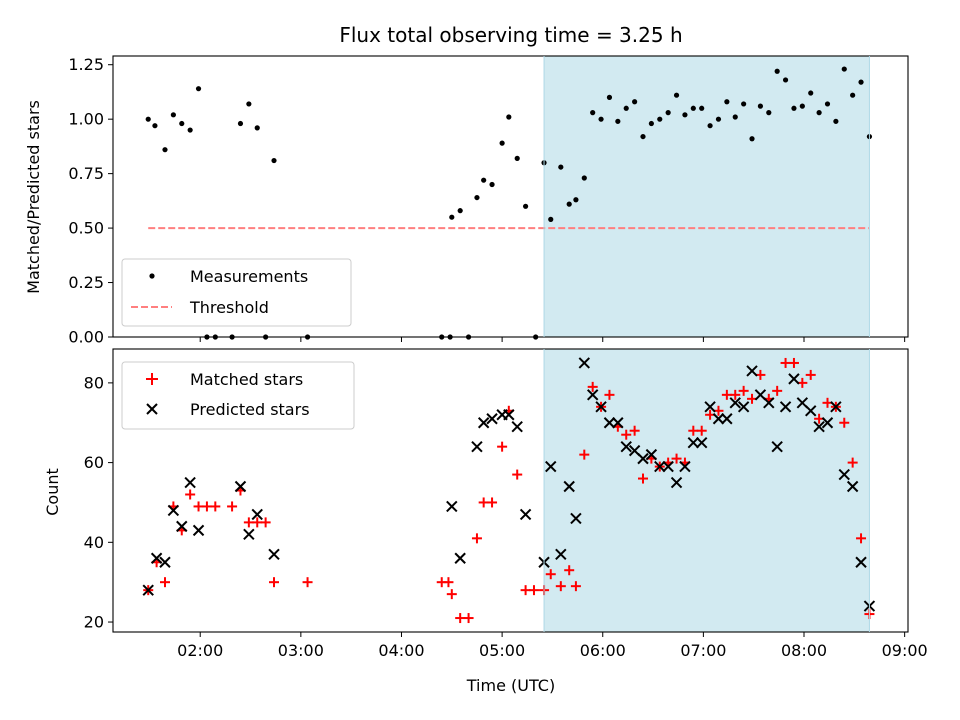  Describe the element at coordinates (401, 650) in the screenshot. I see `x-tick-label: 04:00` at that location.